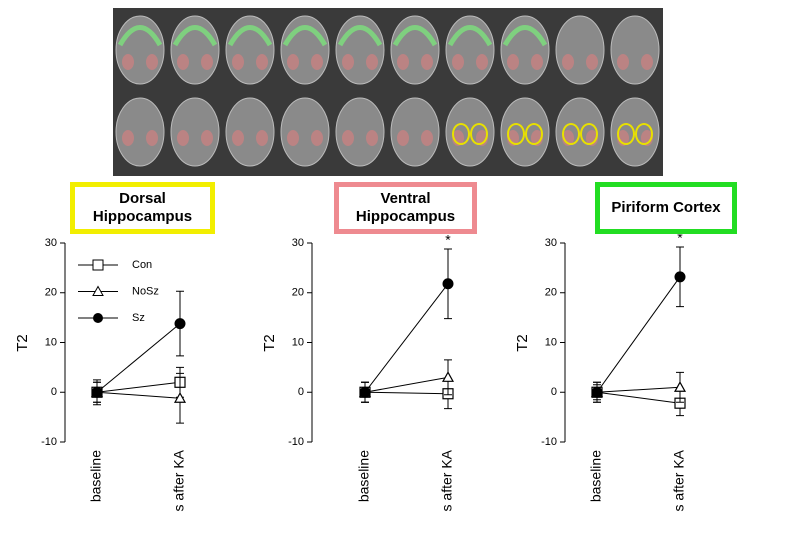 This screenshot has height=533, width=800. What do you see at coordinates (138, 318) in the screenshot?
I see `legend-label: Sz` at bounding box center [138, 318].